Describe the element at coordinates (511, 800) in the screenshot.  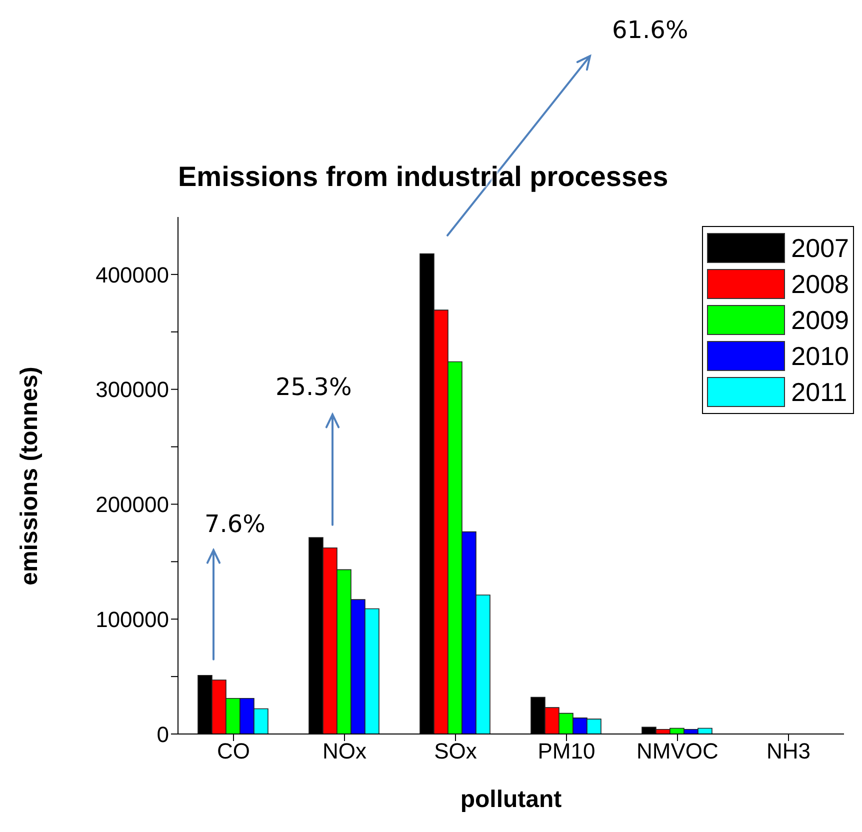
I see `x-axis-title: pollutant` at that location.